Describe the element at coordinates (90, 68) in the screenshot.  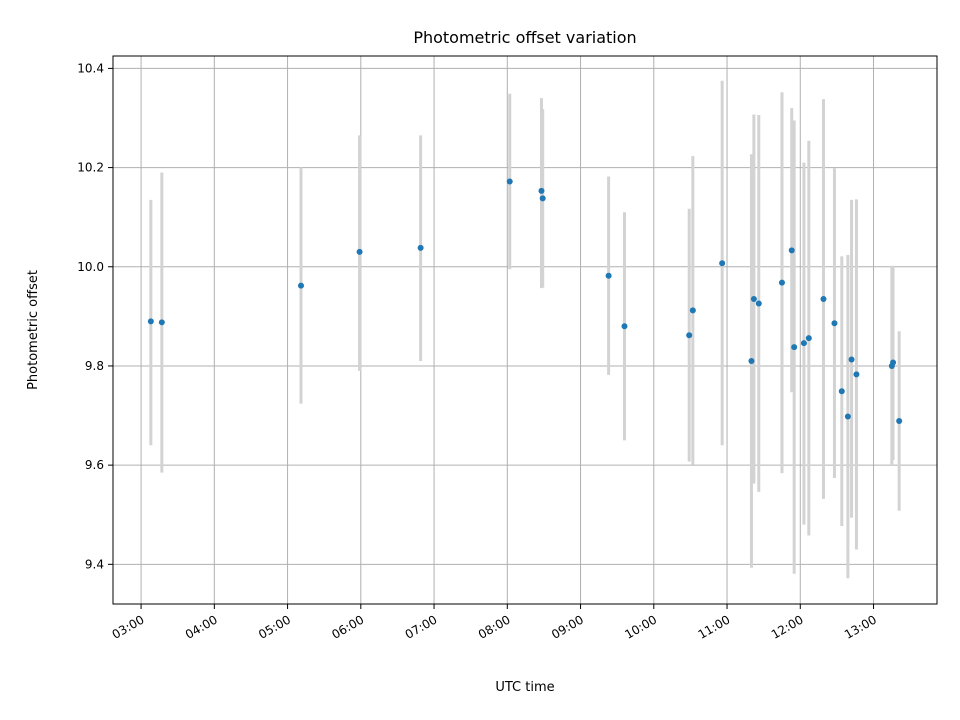
I see `y-tick-label: 10.4` at that location.